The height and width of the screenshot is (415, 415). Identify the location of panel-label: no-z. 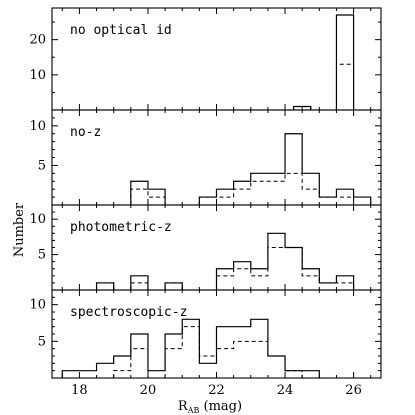
(85, 132).